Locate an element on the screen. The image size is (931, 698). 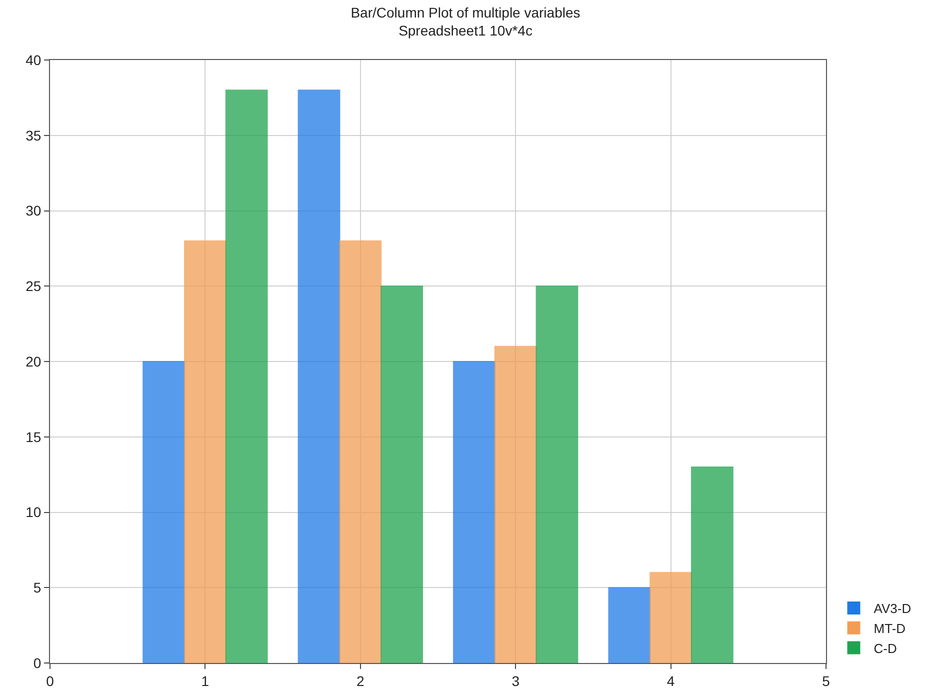
x-tick-label: 2 is located at coordinates (360, 680).